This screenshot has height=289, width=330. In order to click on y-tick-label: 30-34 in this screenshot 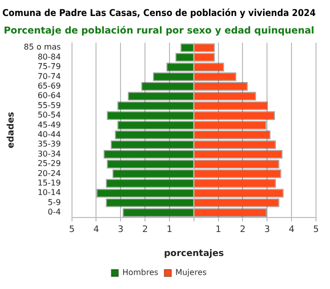, I will do `click(49, 153)`.